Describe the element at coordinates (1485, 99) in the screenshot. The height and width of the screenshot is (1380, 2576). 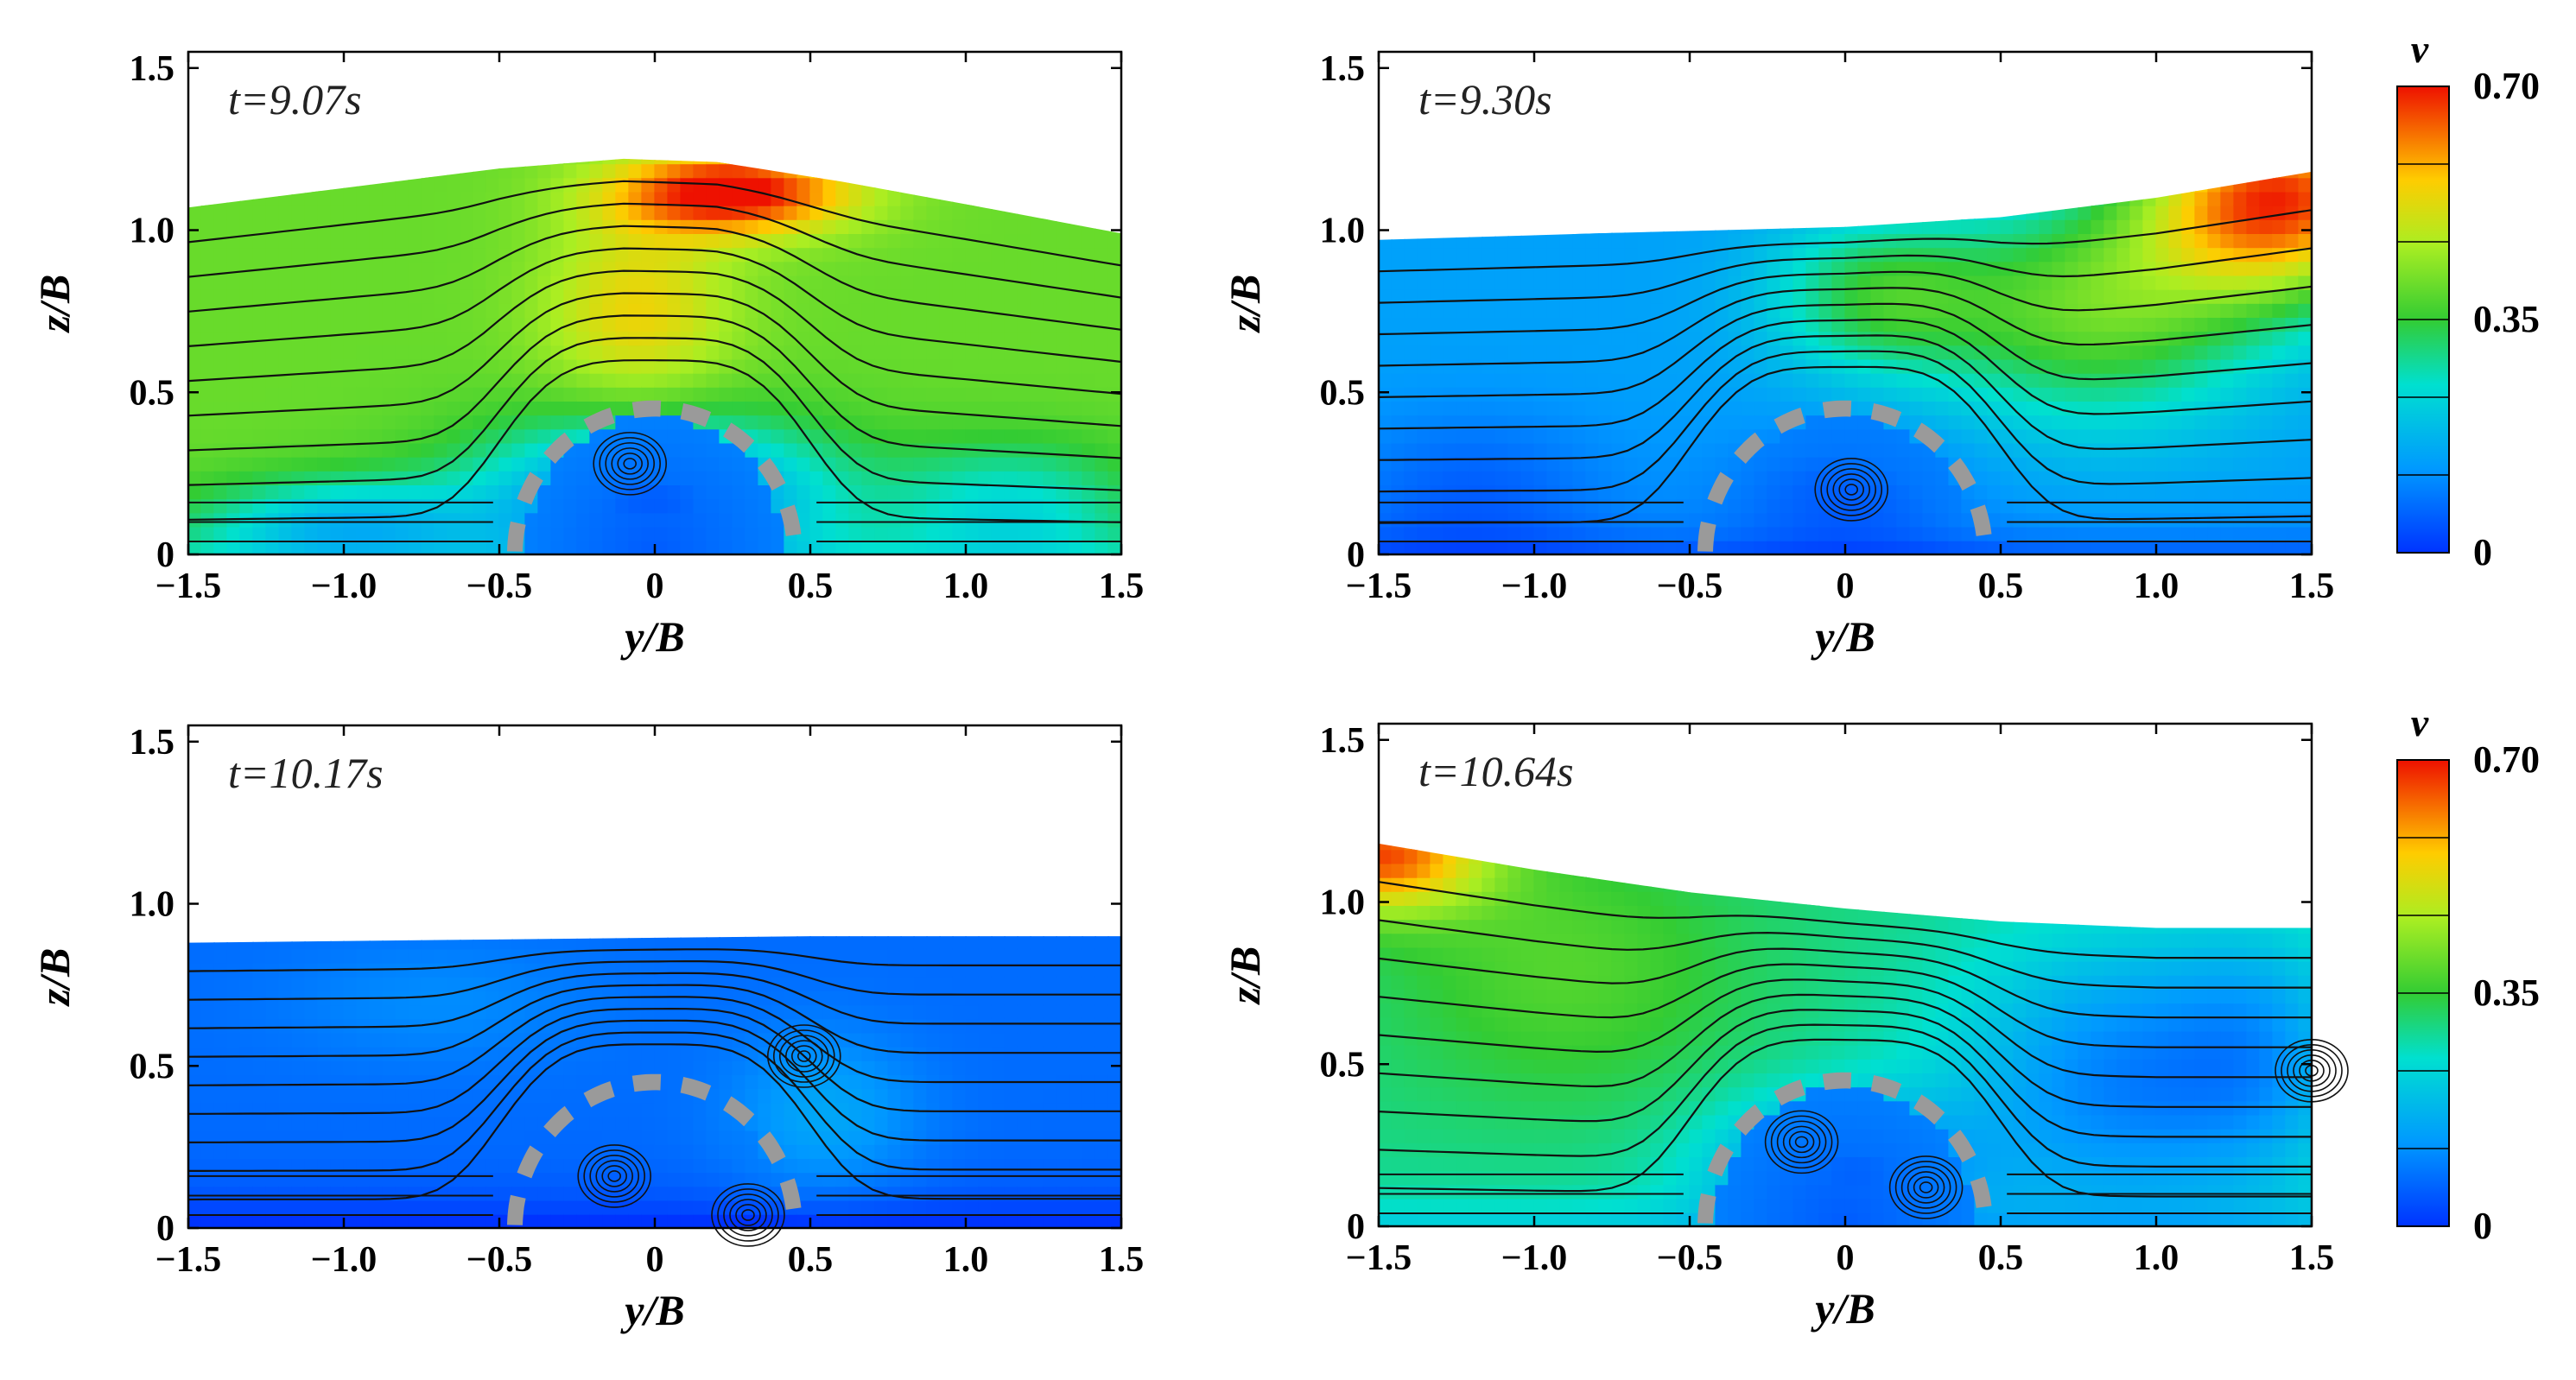
I see `time-label: t=9.30s` at that location.